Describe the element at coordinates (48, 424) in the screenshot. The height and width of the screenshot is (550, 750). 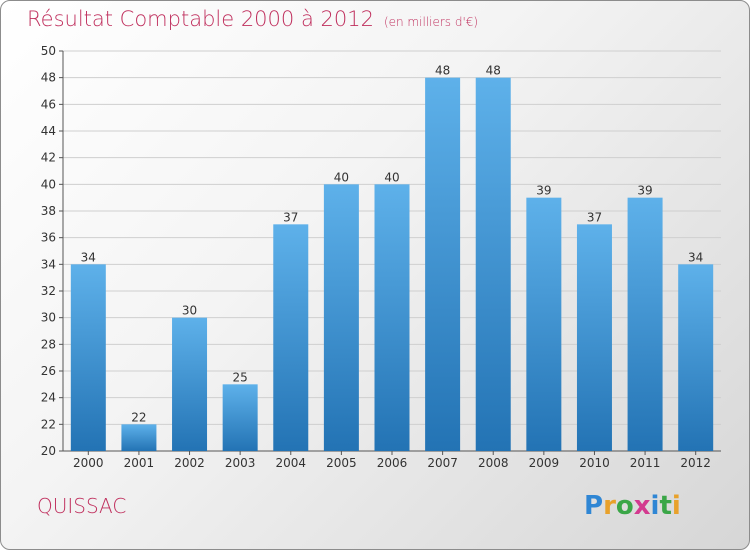
I see `ytick-label-22: 22` at that location.